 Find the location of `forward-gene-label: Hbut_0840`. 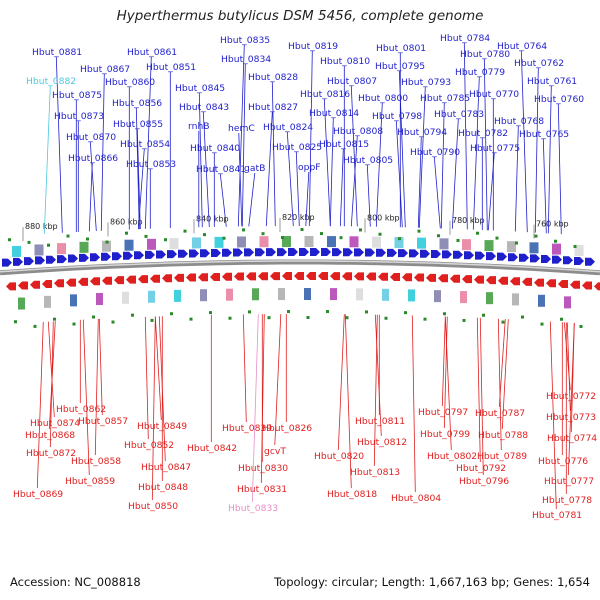

forward-gene-label: Hbut_0840 is located at coordinates (215, 148).